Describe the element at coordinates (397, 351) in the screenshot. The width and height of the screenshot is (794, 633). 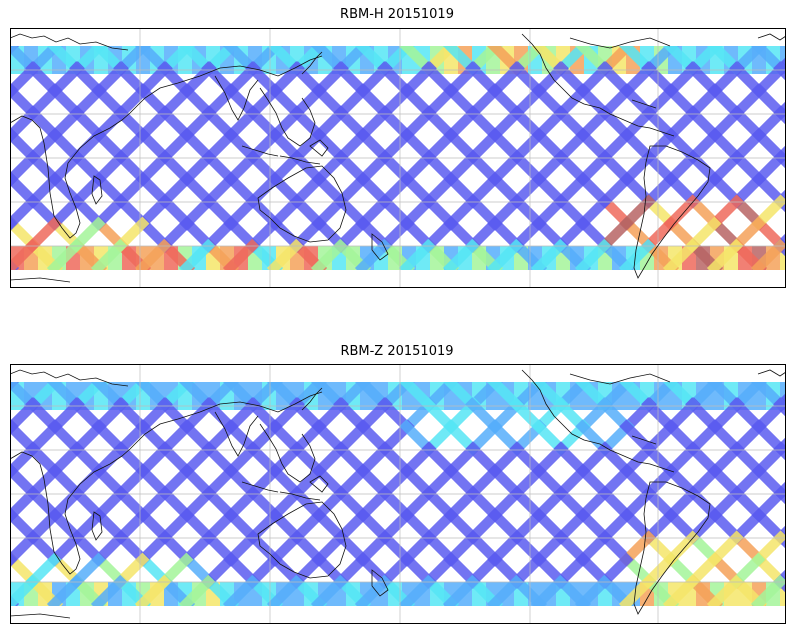
I see `panel-title-bottom: RBM-Z 20151019` at that location.